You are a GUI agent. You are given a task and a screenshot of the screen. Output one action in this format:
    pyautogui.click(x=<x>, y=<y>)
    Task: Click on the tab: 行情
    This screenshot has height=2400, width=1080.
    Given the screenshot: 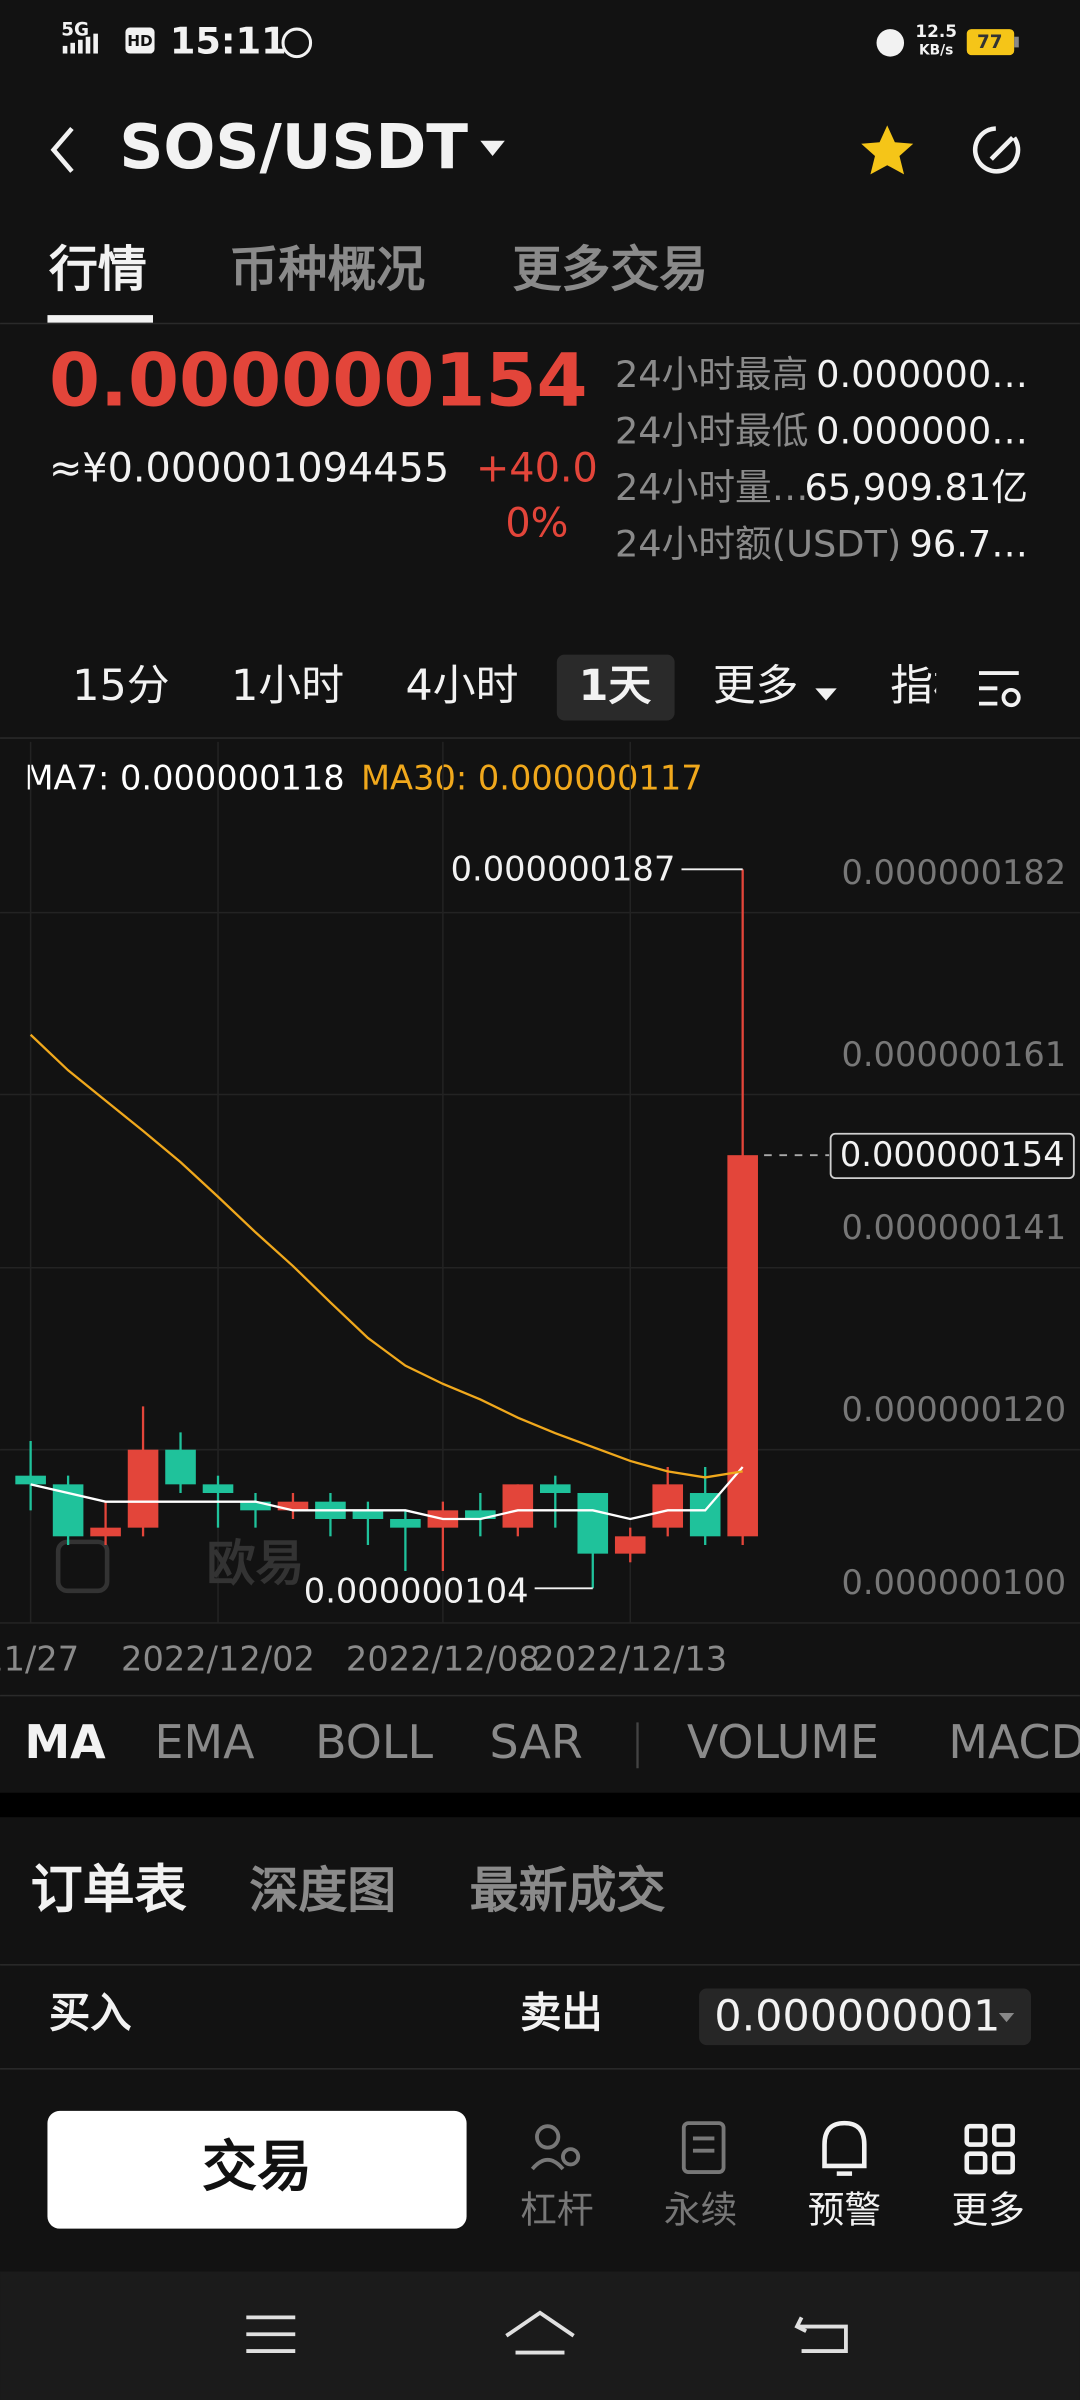 What is the action you would take?
    pyautogui.click(x=98, y=269)
    